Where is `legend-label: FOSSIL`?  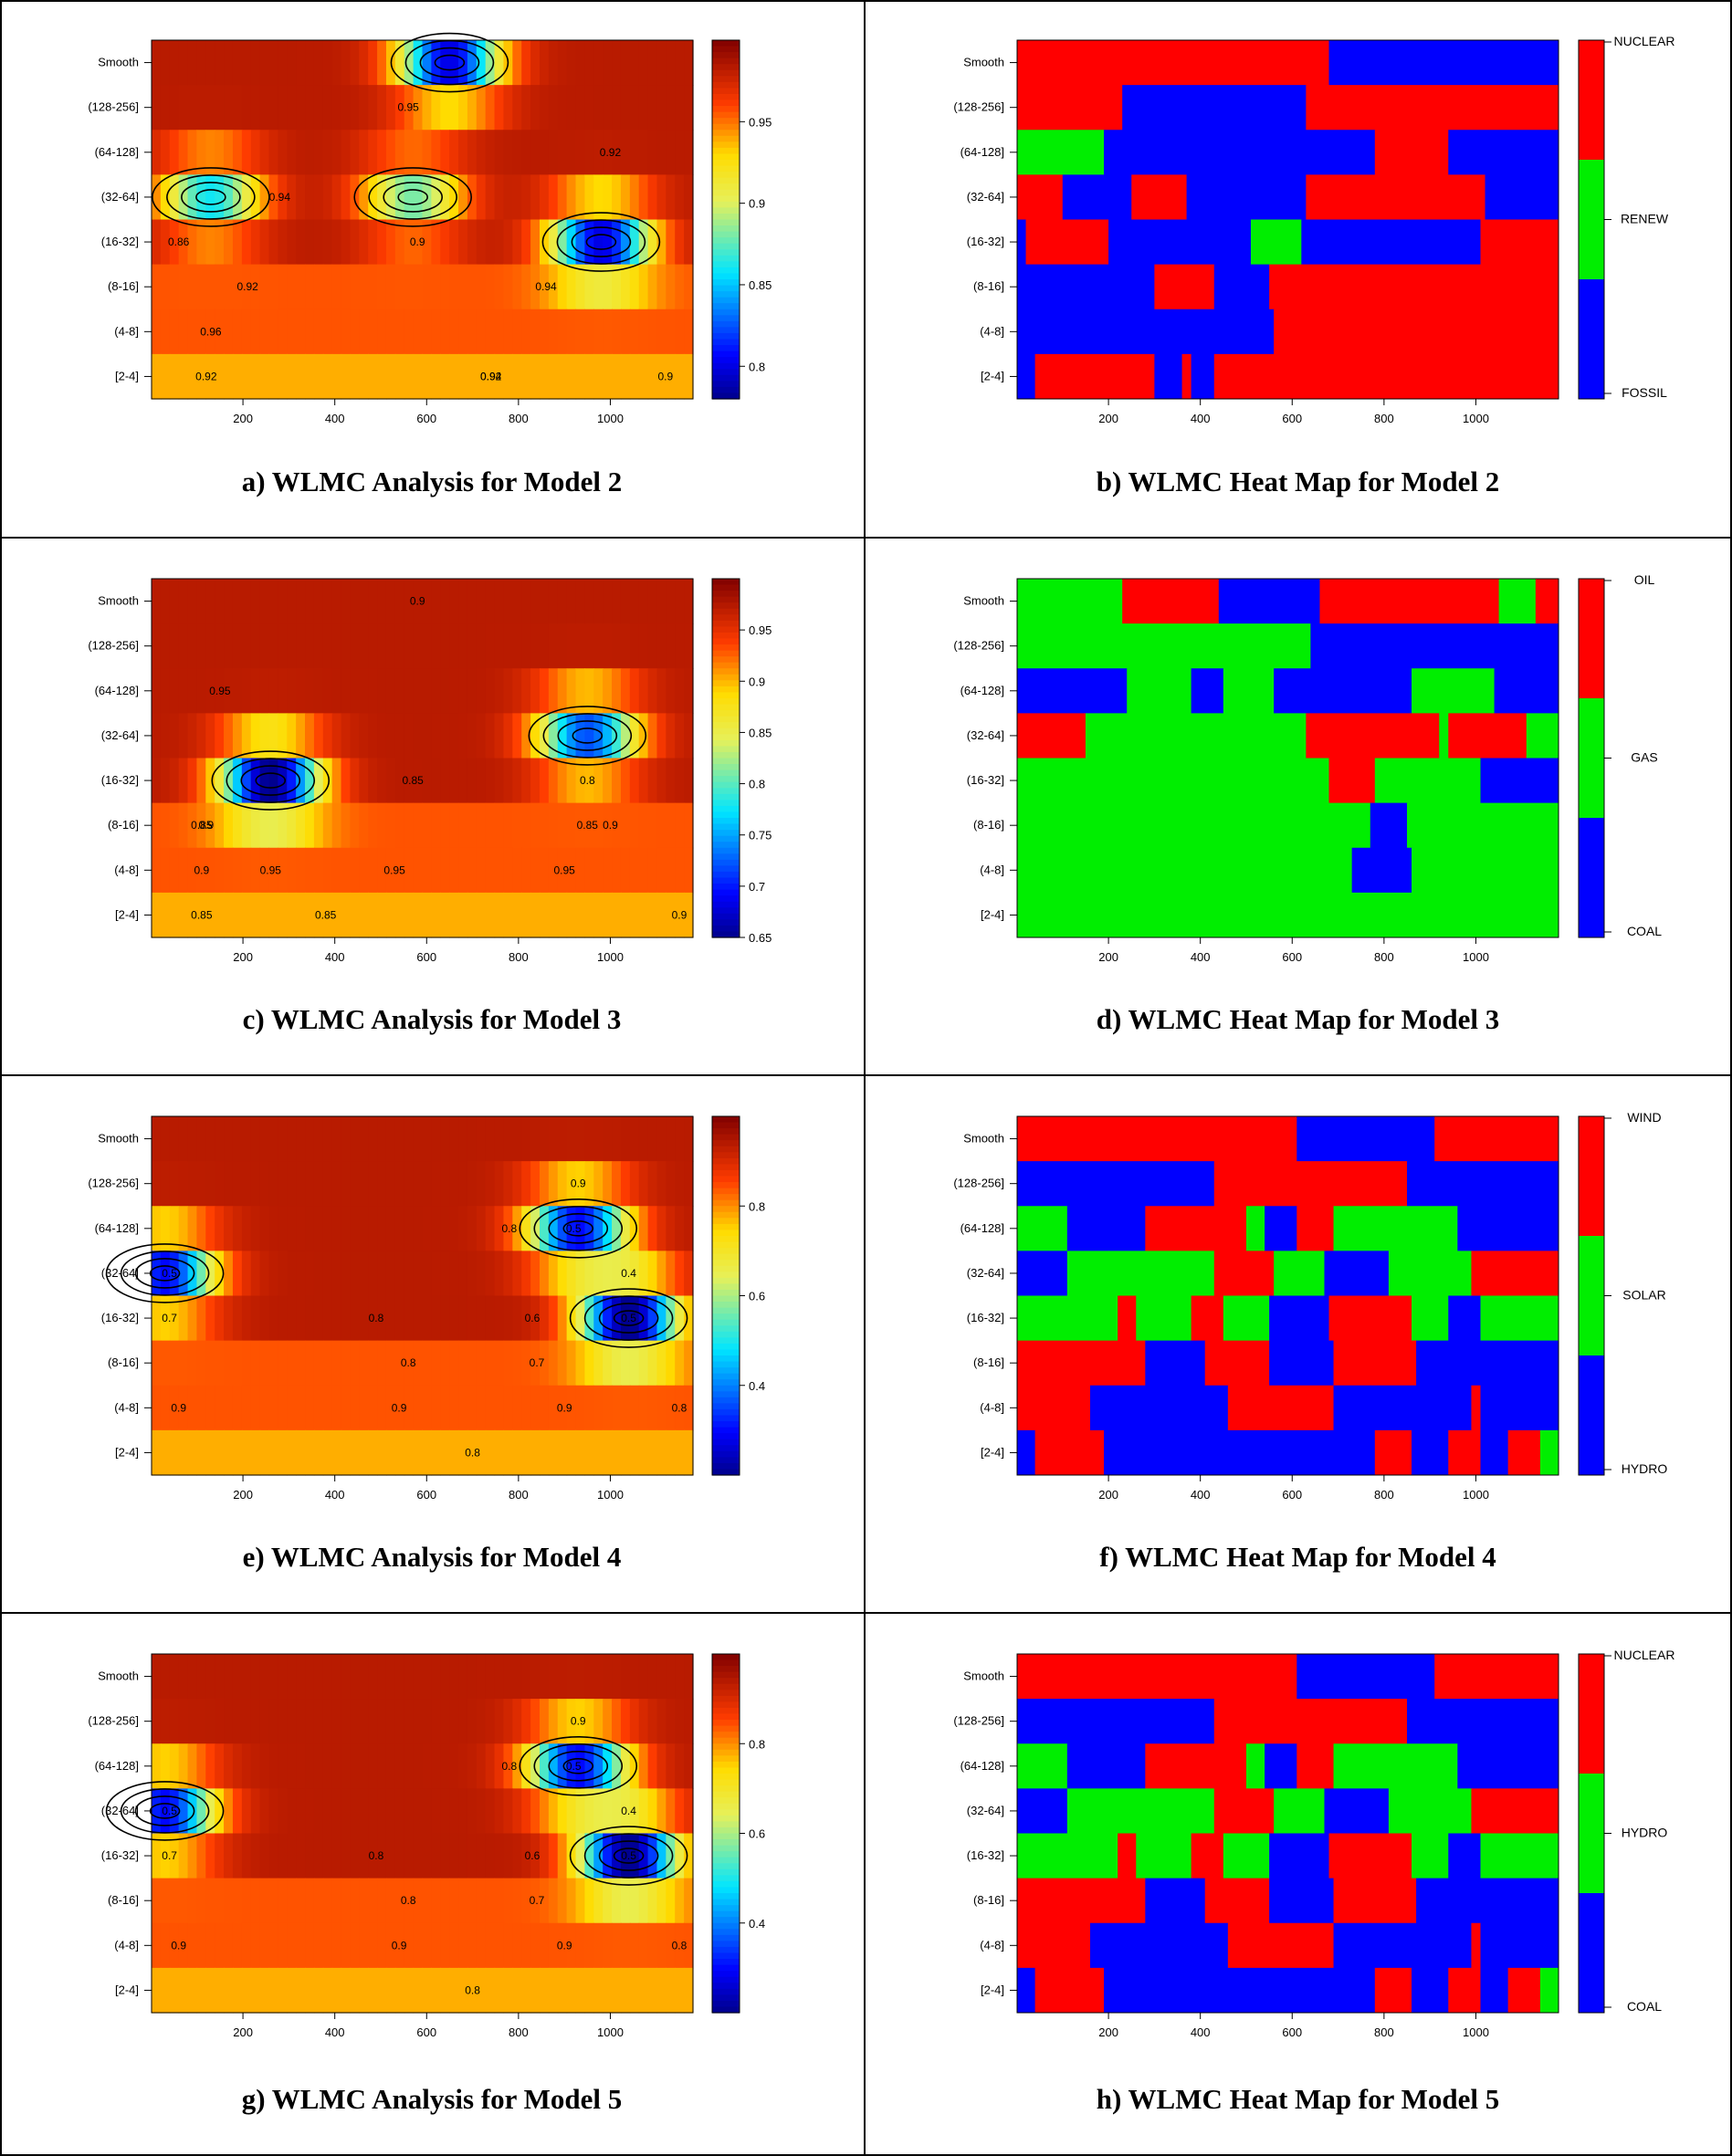 legend-label: FOSSIL is located at coordinates (1645, 393).